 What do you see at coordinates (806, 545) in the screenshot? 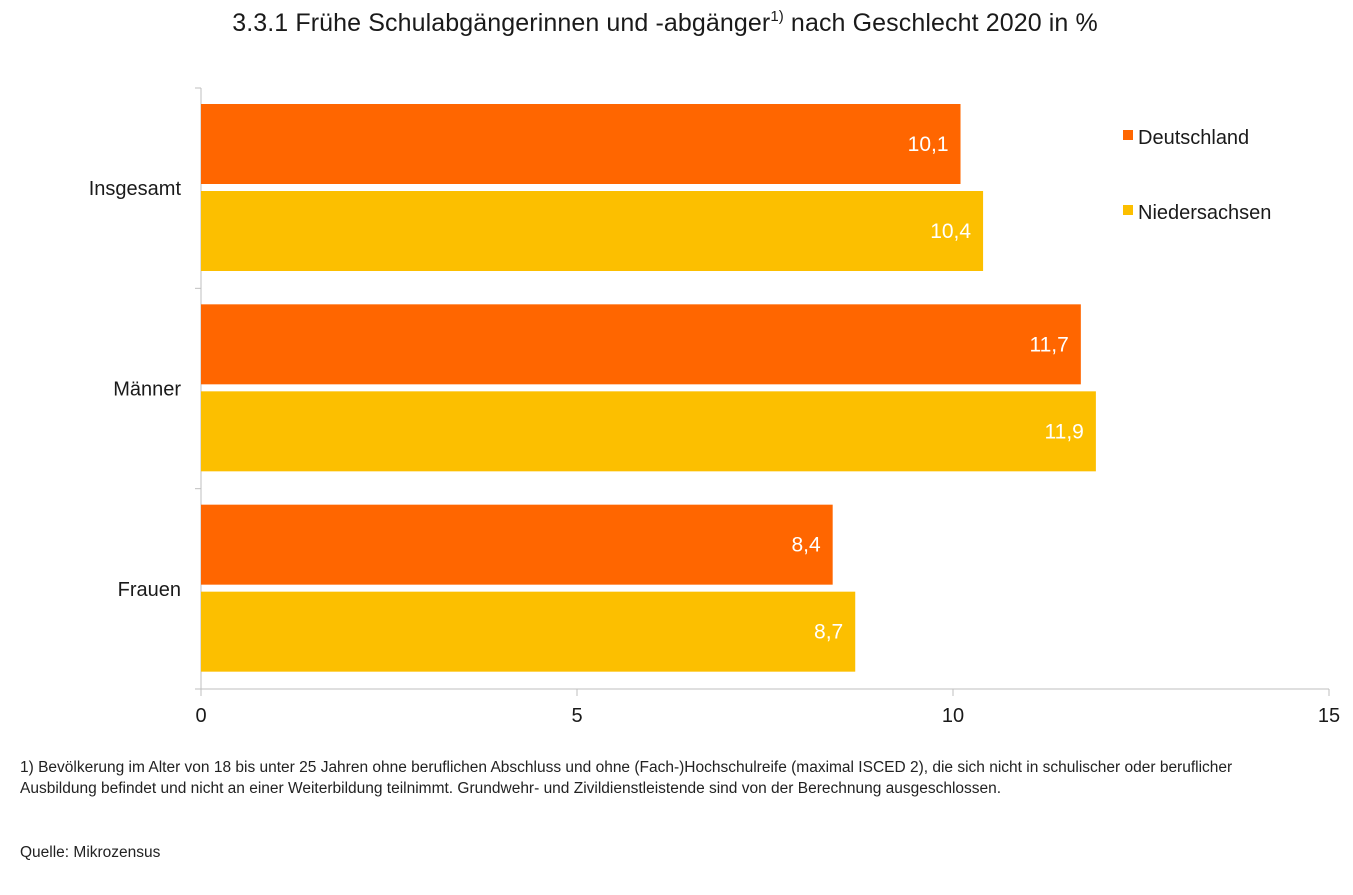
I see `data-label: 8,4` at bounding box center [806, 545].